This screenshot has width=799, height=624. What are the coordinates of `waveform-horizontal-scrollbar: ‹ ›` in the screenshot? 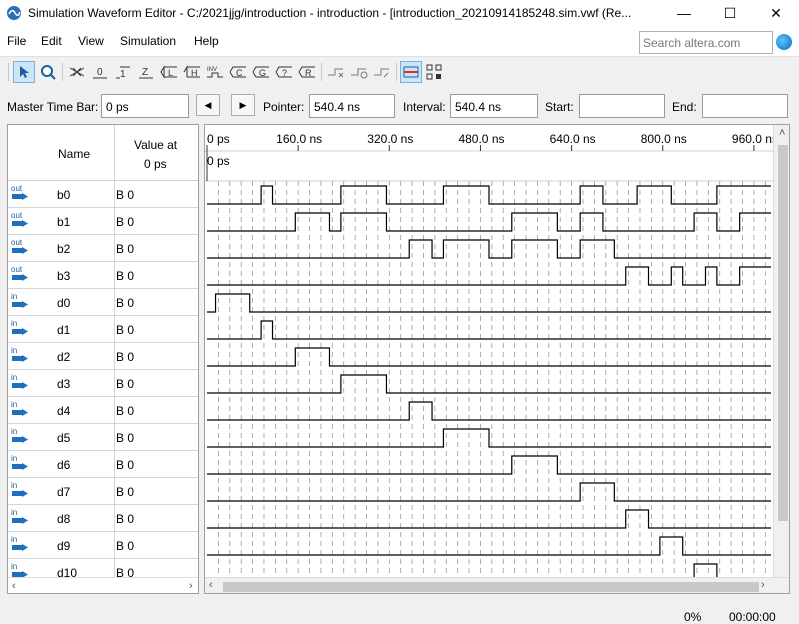 It's located at (497, 585).